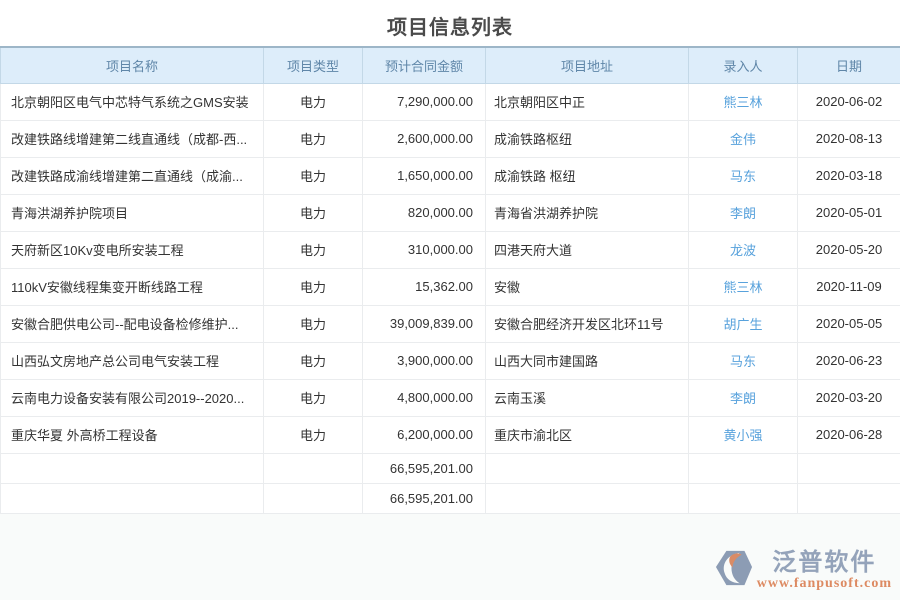  What do you see at coordinates (132, 212) in the screenshot?
I see `cell-project-name: 青海洪湖养护院项目` at bounding box center [132, 212].